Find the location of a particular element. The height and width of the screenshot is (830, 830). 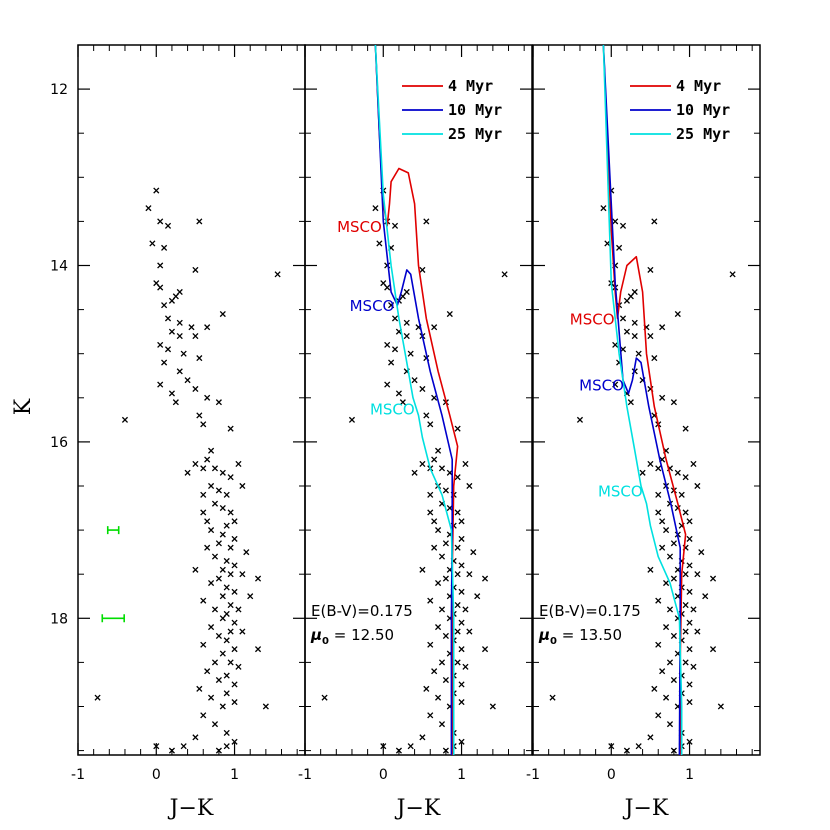

param-distance-modulus: μ0 = 12.50 is located at coordinates (352, 636).